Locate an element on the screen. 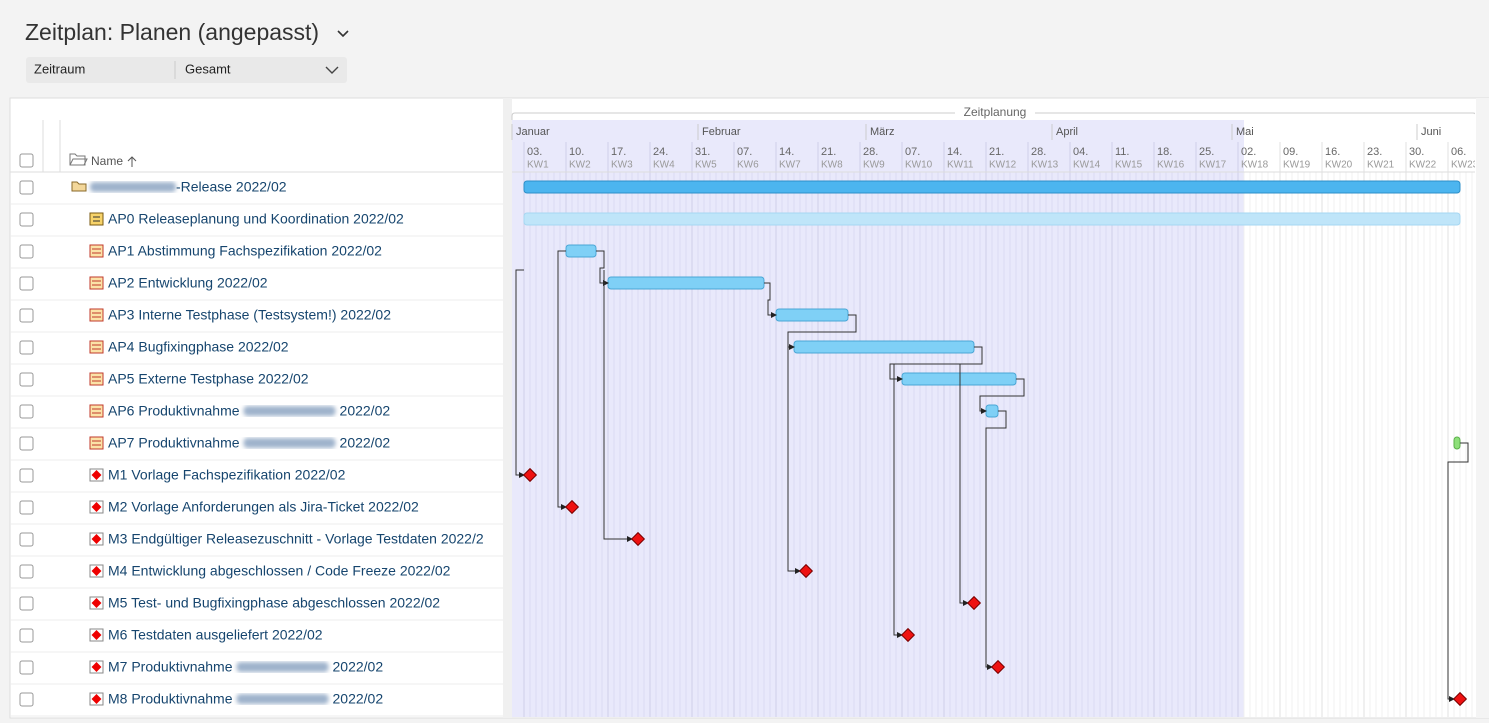 This screenshot has width=1489, height=723. row-name: M8 Produktivnahme is located at coordinates (170, 699).